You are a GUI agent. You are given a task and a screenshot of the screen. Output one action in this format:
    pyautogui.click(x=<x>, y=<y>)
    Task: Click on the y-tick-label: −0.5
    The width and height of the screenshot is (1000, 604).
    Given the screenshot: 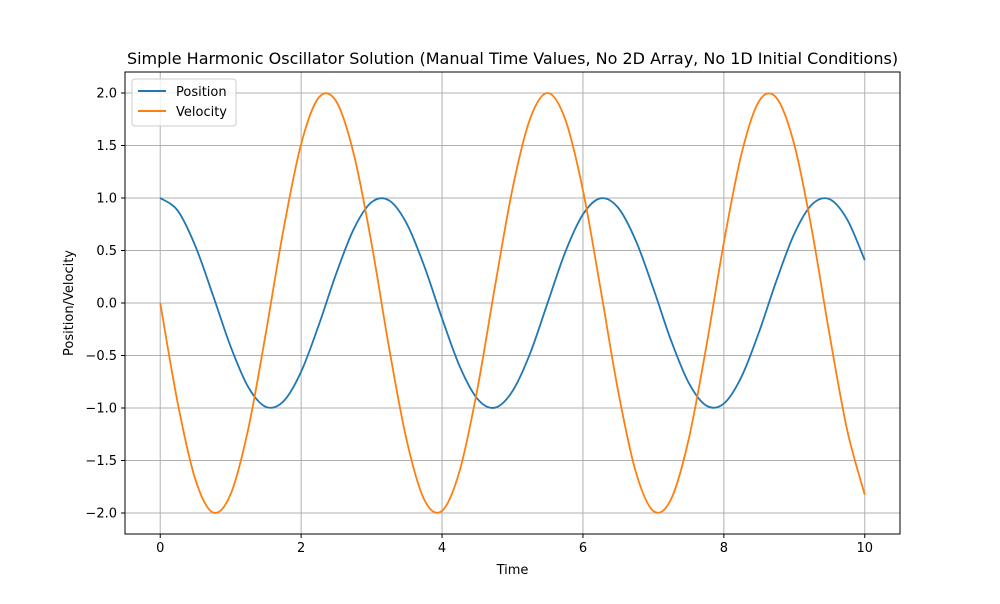 What is the action you would take?
    pyautogui.click(x=101, y=356)
    